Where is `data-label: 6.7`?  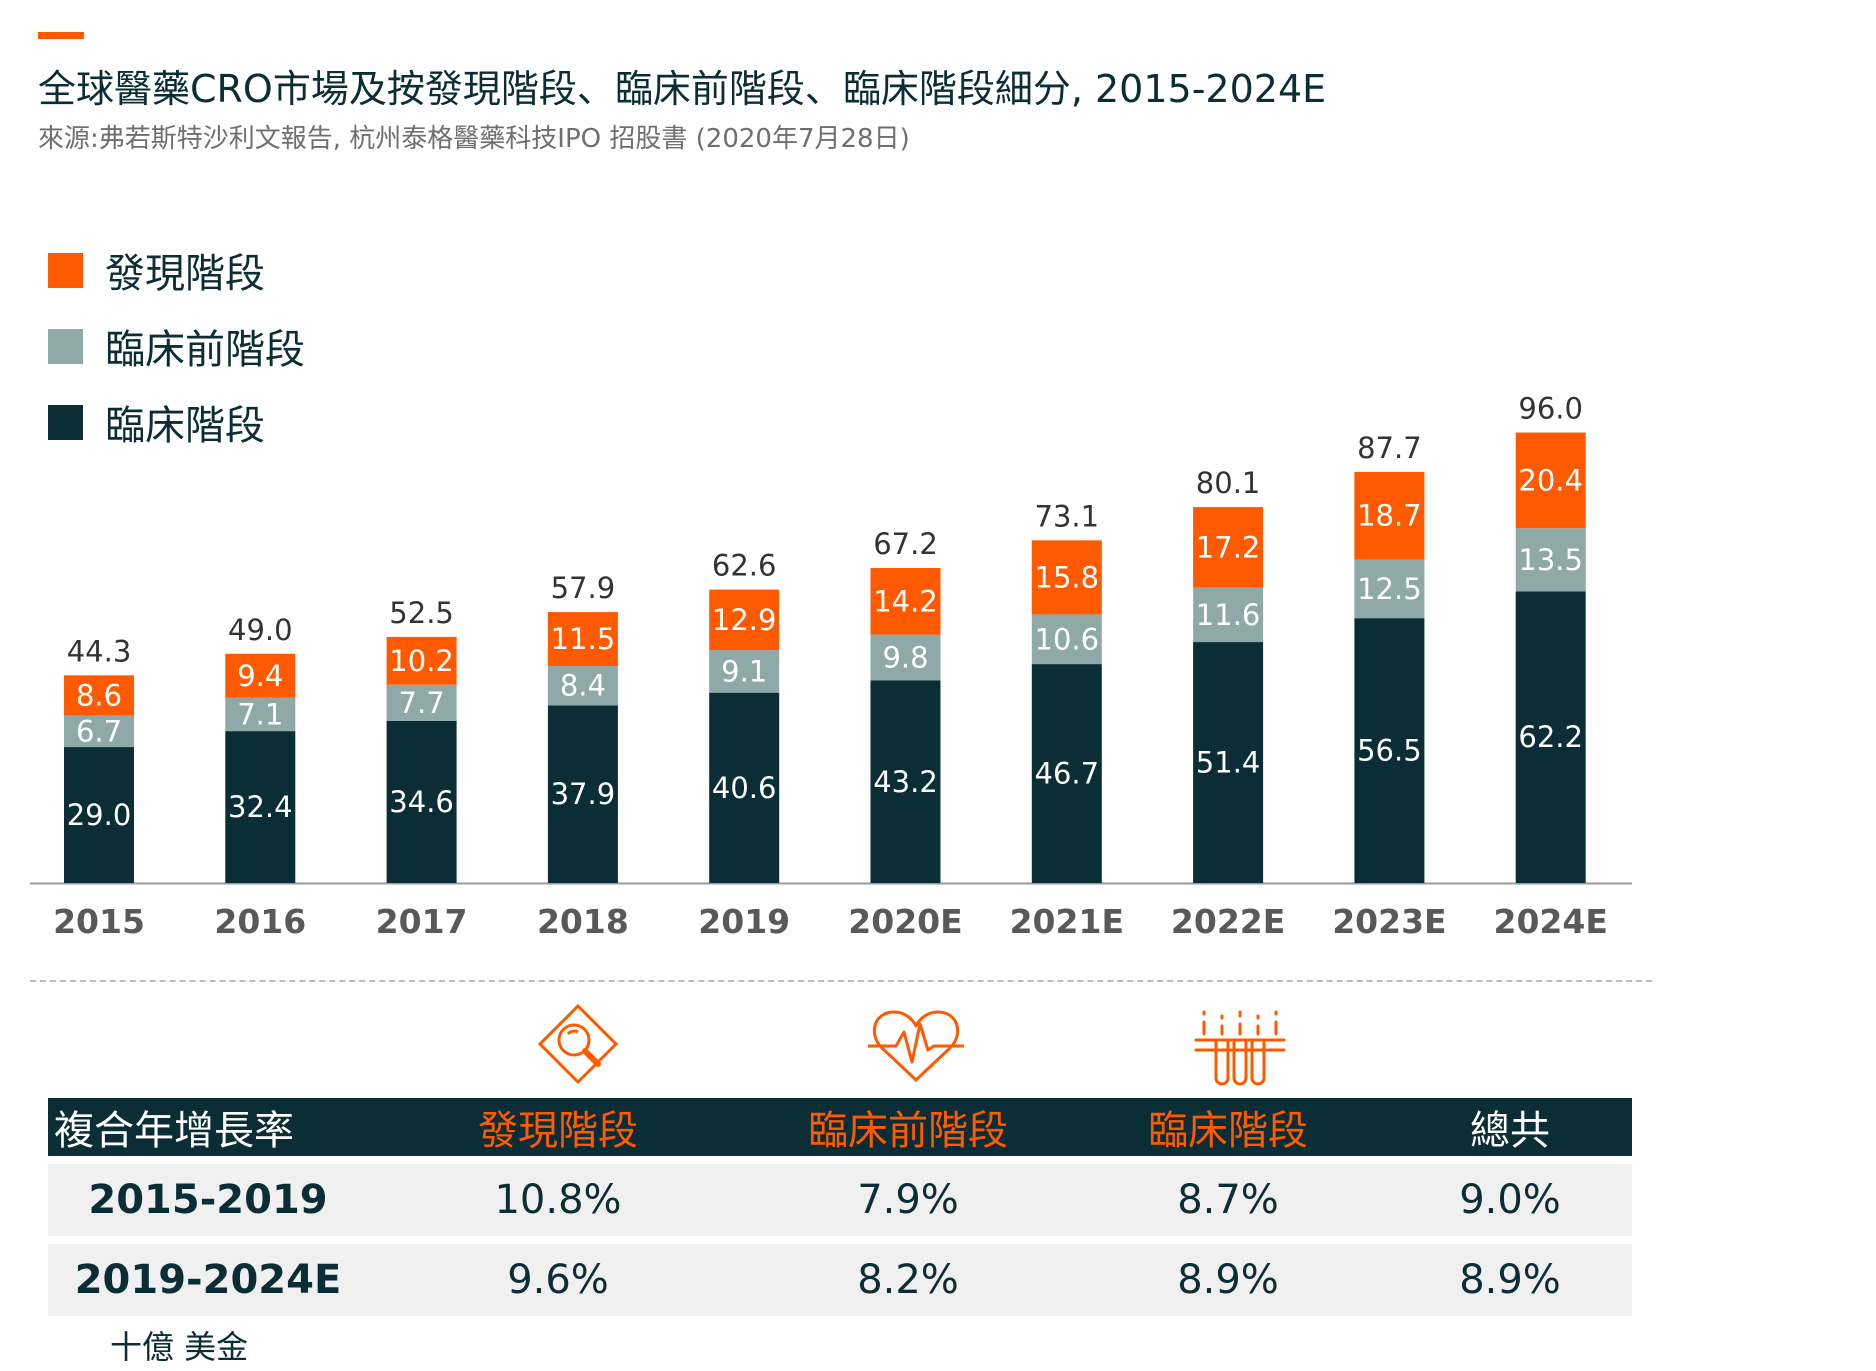
data-label: 6.7 is located at coordinates (99, 731).